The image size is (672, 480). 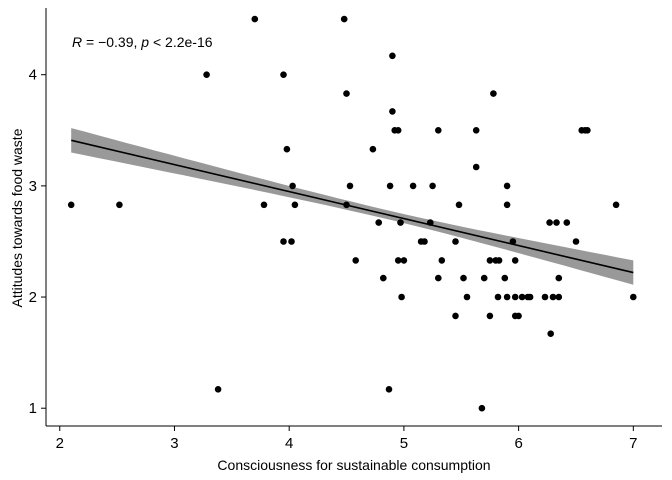 I want to click on x-tick-label: 2, so click(x=60, y=443).